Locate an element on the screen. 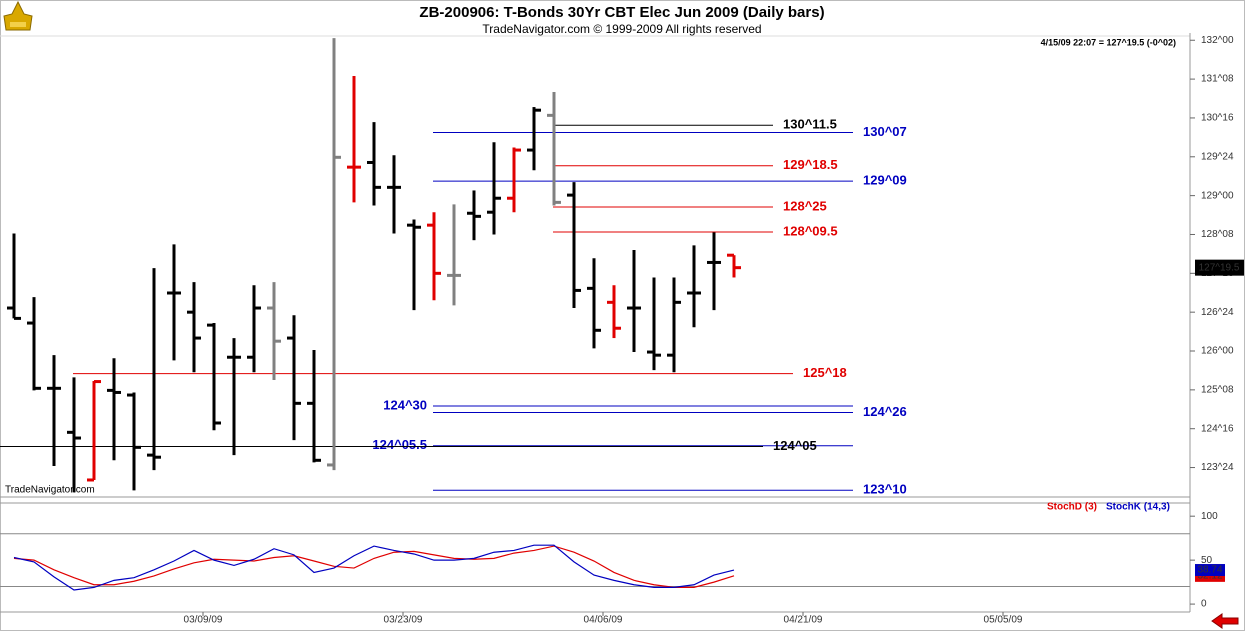 This screenshot has height=631, width=1245. level-label: 128^25 is located at coordinates (805, 205).